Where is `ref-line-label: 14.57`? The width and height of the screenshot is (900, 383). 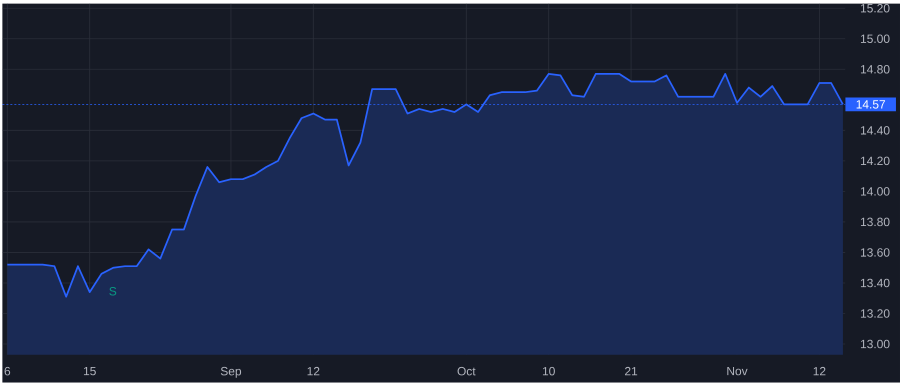
ref-line-label: 14.57 is located at coordinates (871, 104).